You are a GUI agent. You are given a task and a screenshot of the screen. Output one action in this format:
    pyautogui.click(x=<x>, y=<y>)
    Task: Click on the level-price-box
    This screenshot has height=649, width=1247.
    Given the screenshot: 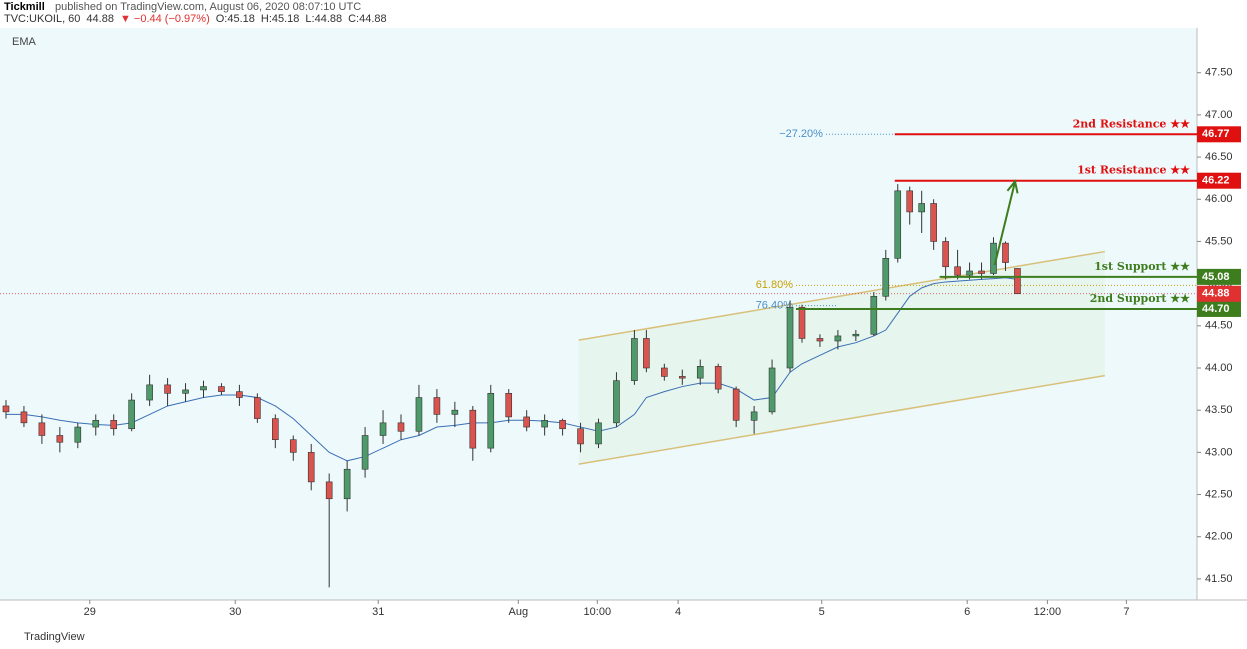 What is the action you would take?
    pyautogui.click(x=1219, y=308)
    